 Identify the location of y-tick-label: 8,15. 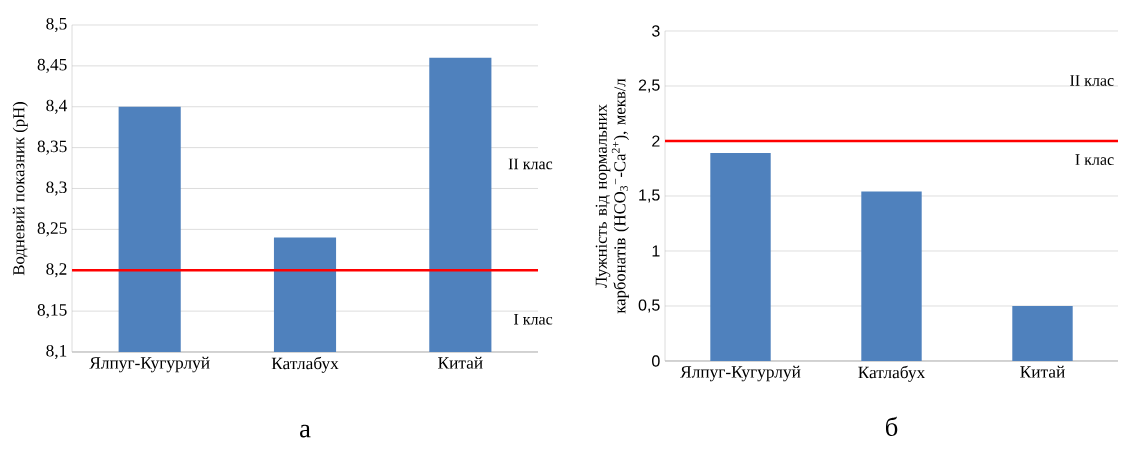
(52, 311).